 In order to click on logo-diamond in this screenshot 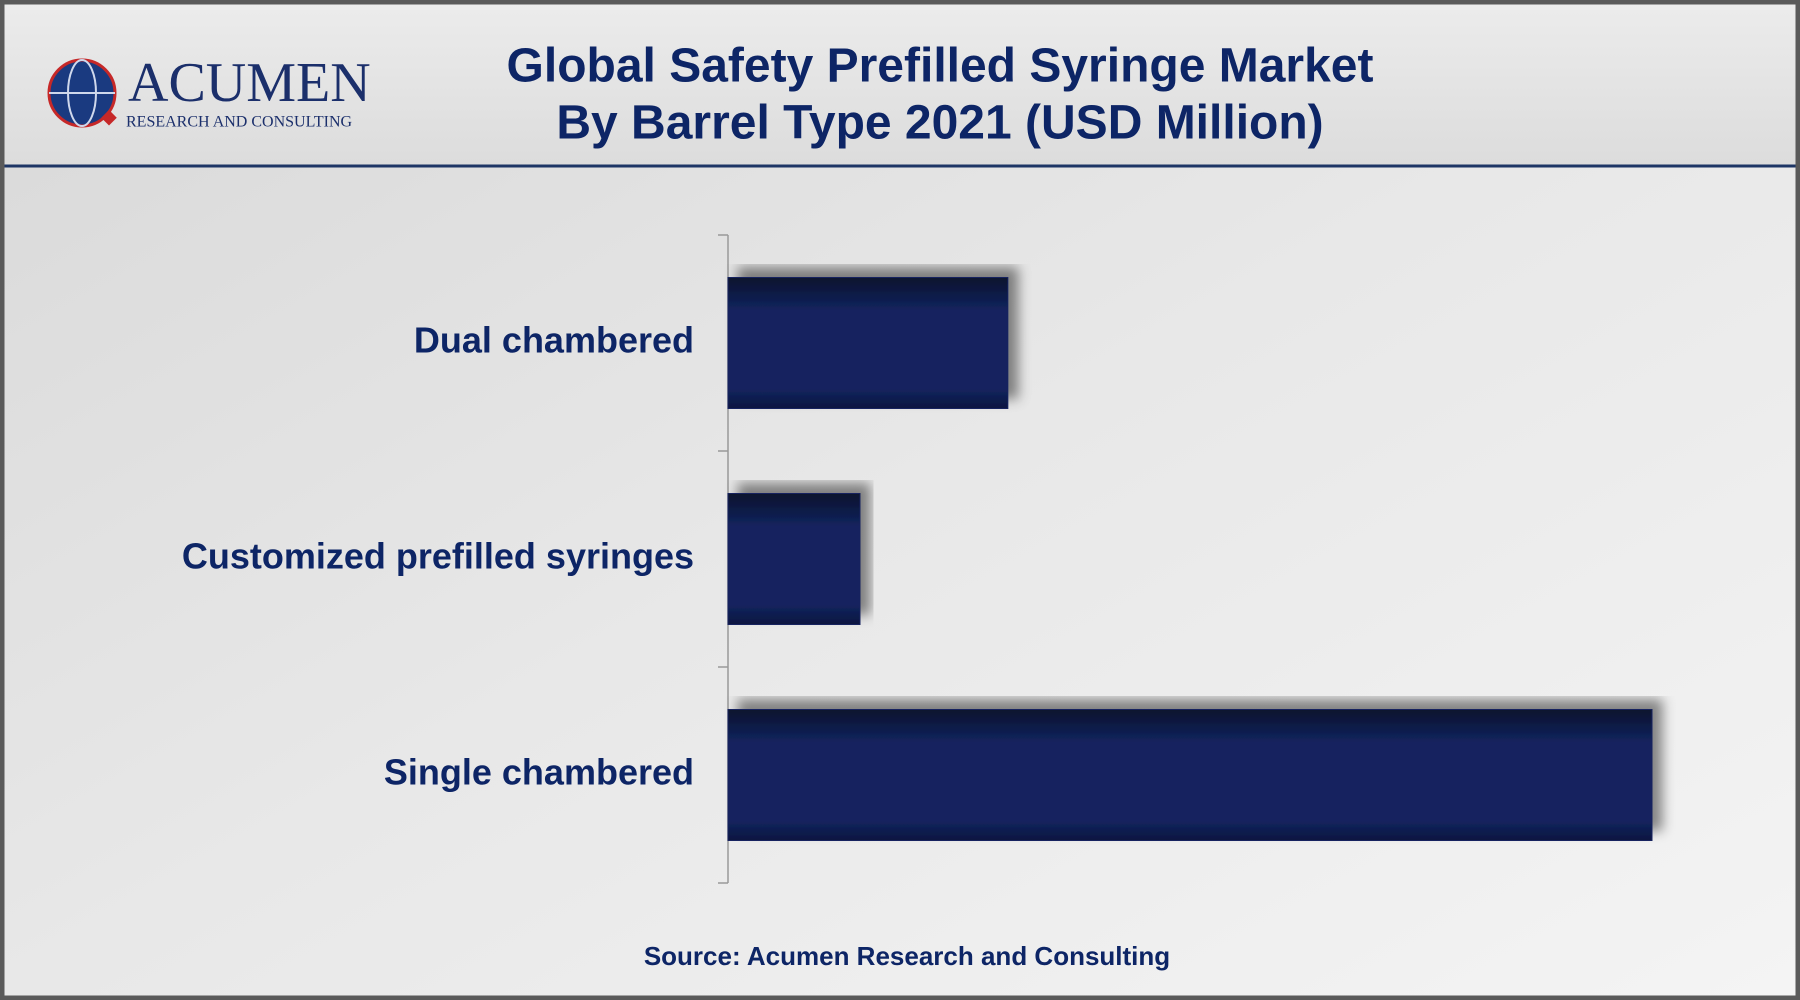, I will do `click(109, 117)`.